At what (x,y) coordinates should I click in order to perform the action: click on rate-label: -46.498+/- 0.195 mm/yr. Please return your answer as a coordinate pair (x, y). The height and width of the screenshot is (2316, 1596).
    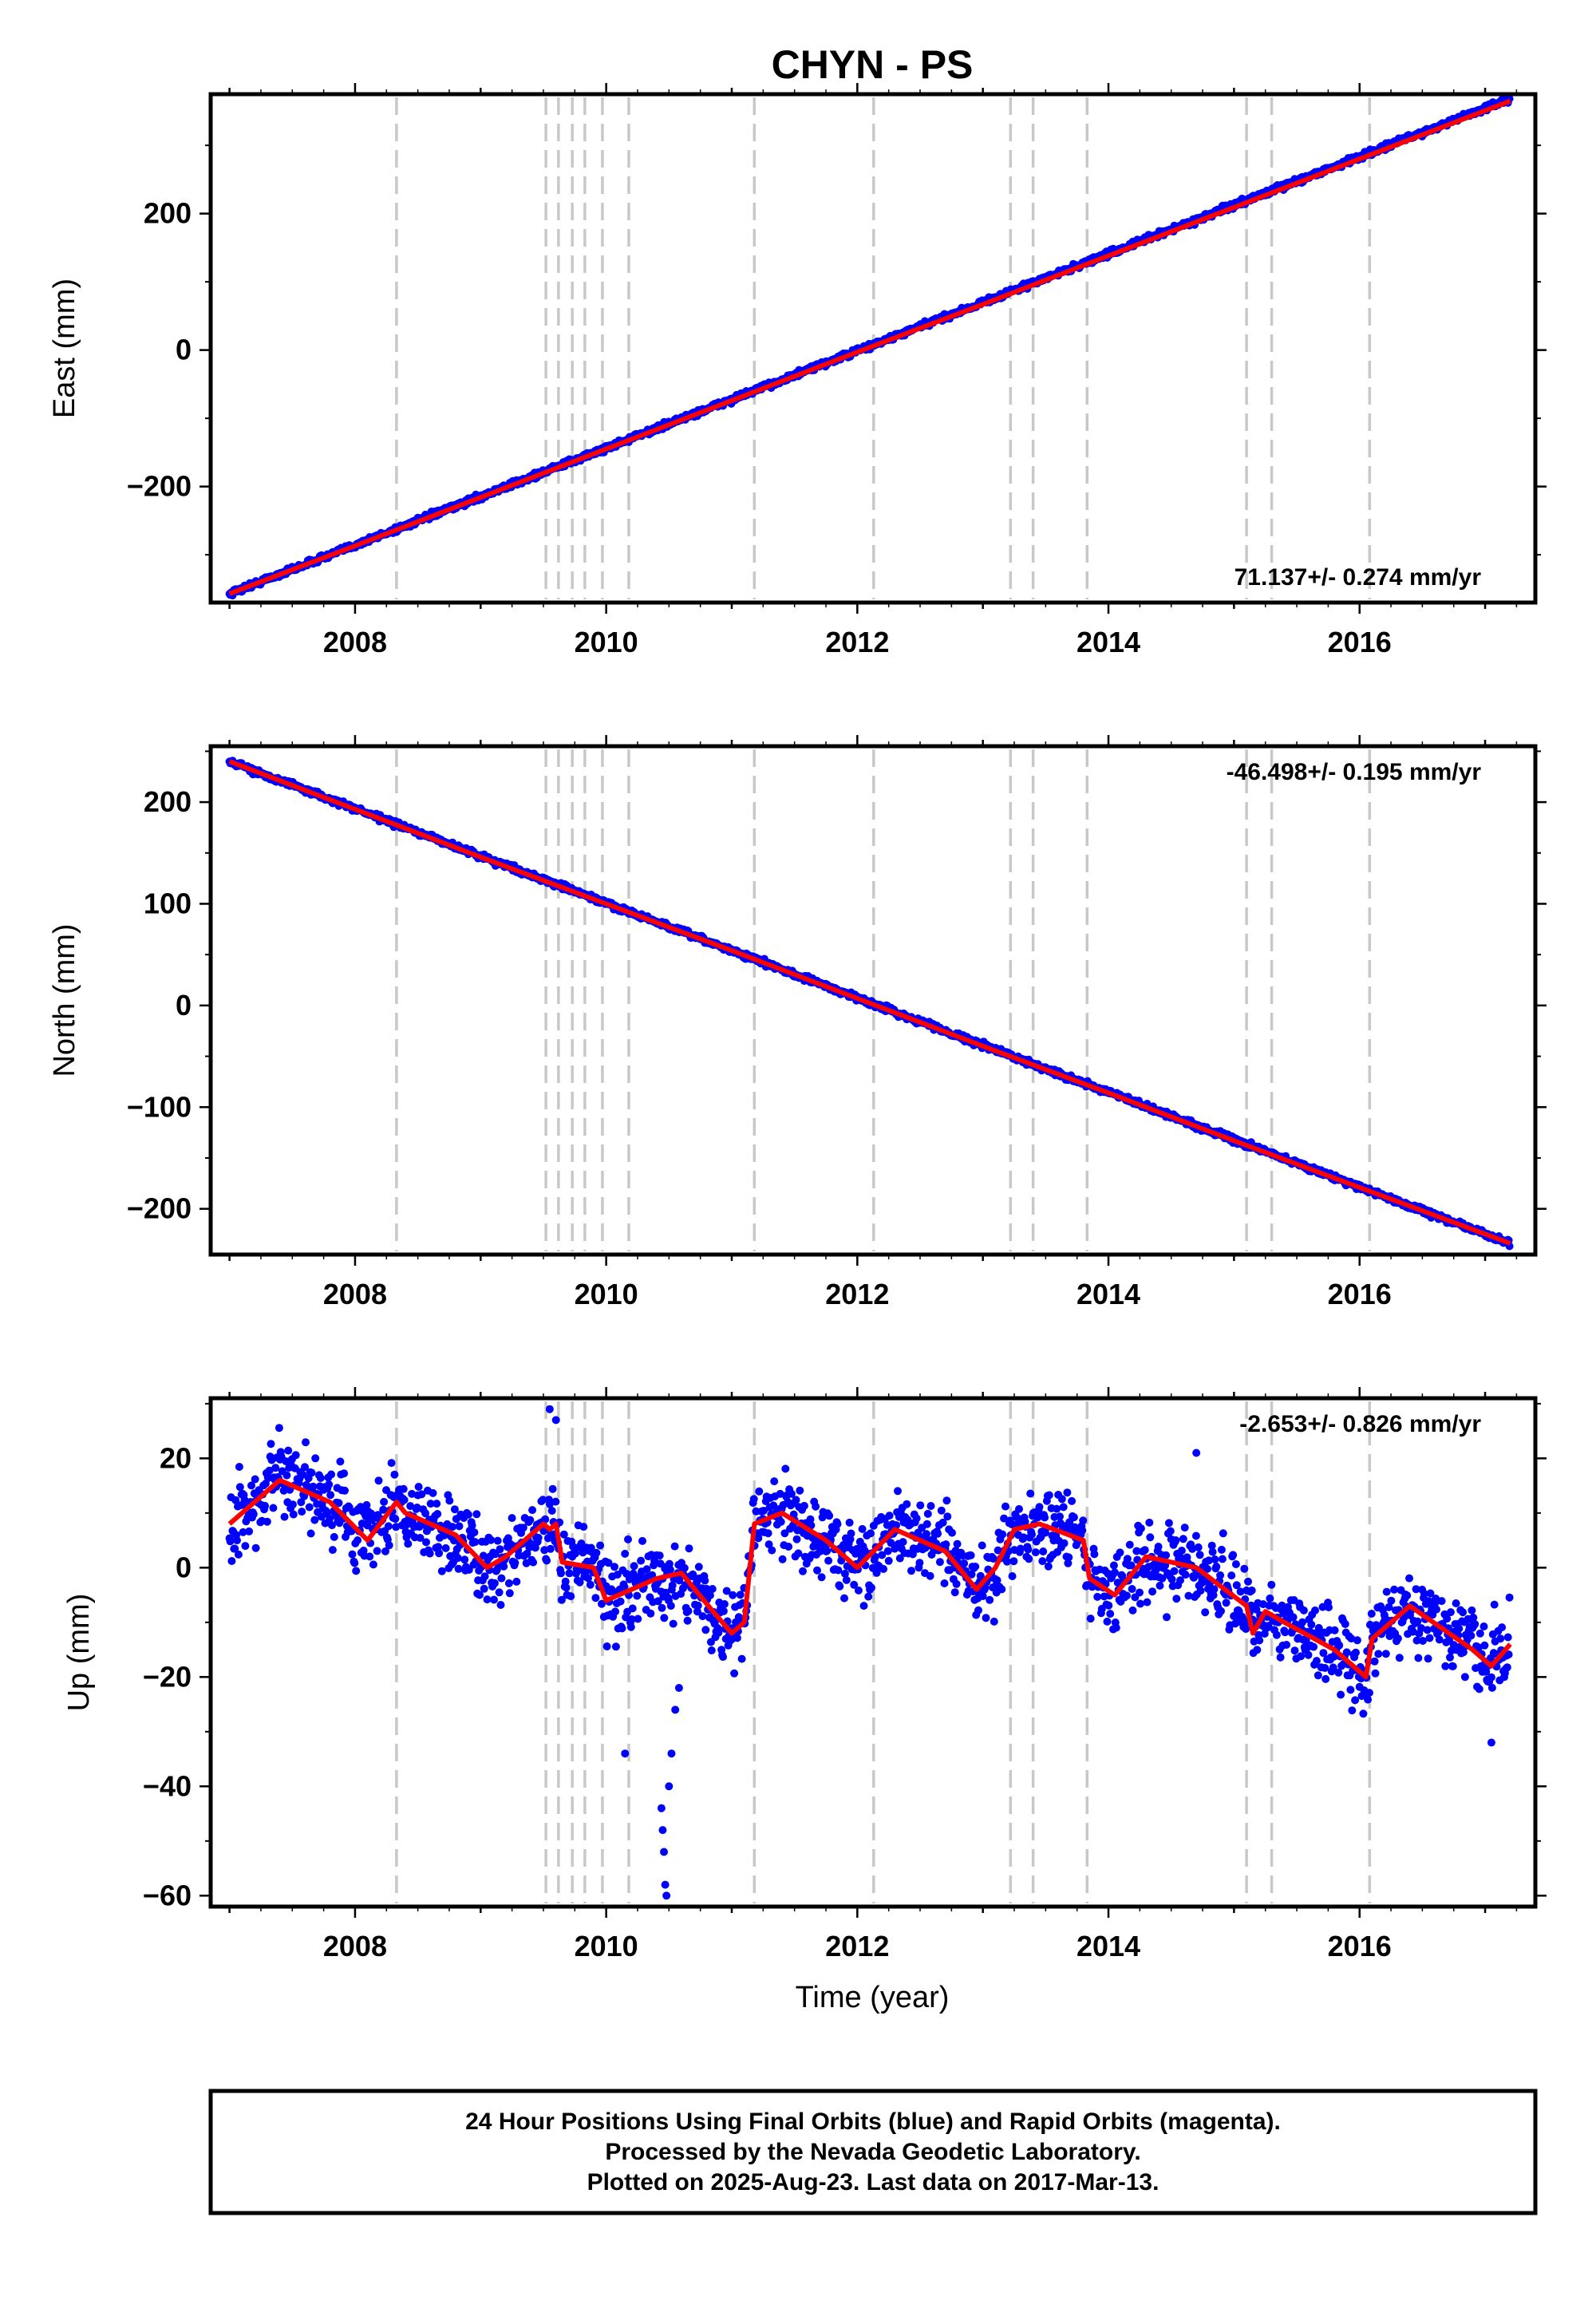
    Looking at the image, I should click on (1354, 772).